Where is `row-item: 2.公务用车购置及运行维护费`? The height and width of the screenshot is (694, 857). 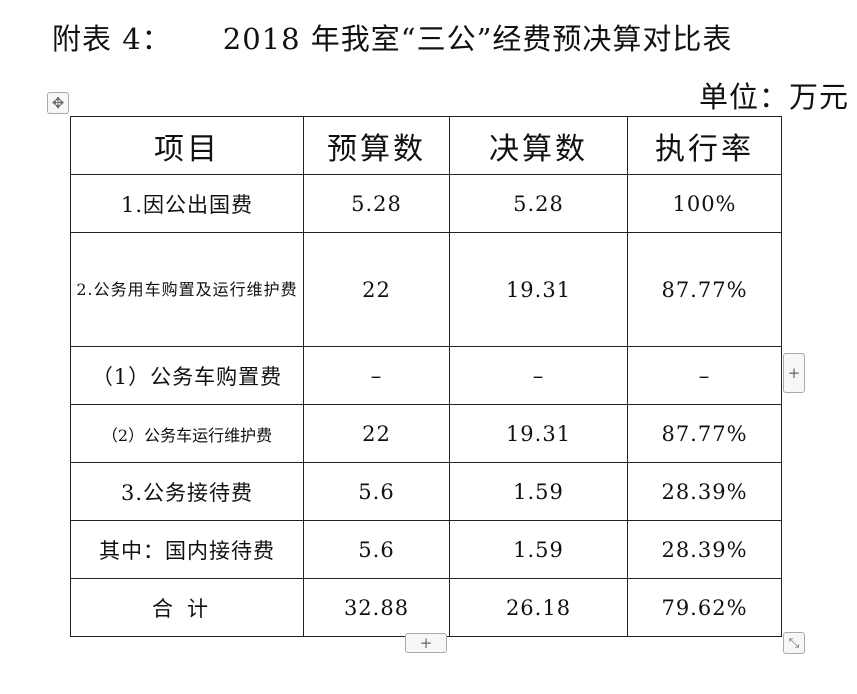 row-item: 2.公务用车购置及运行维护费 is located at coordinates (187, 289).